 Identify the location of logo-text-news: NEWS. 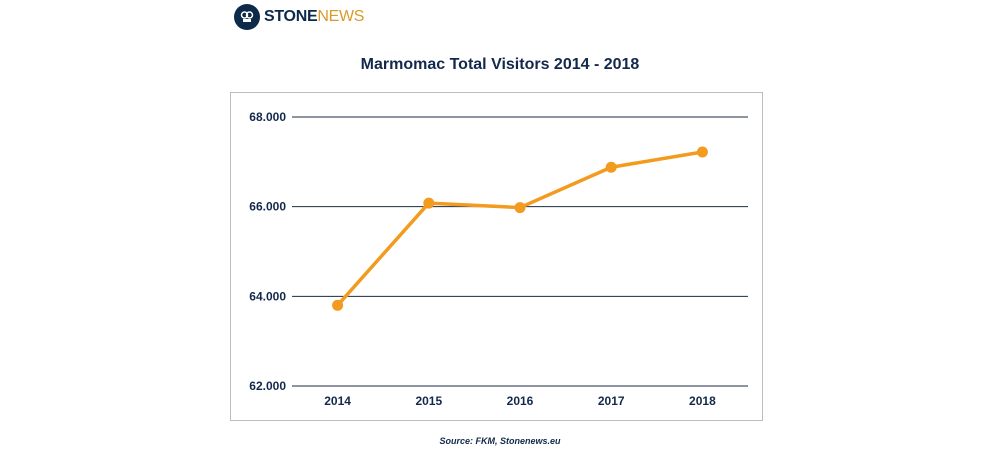
(341, 16).